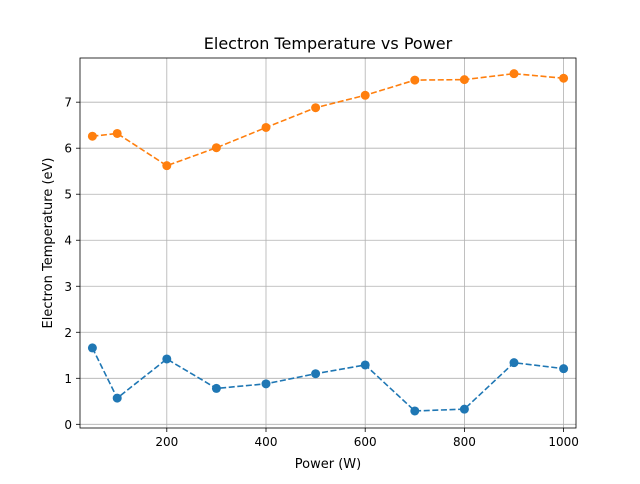 This screenshot has width=640, height=484. I want to click on x-tick-label: 600, so click(365, 442).